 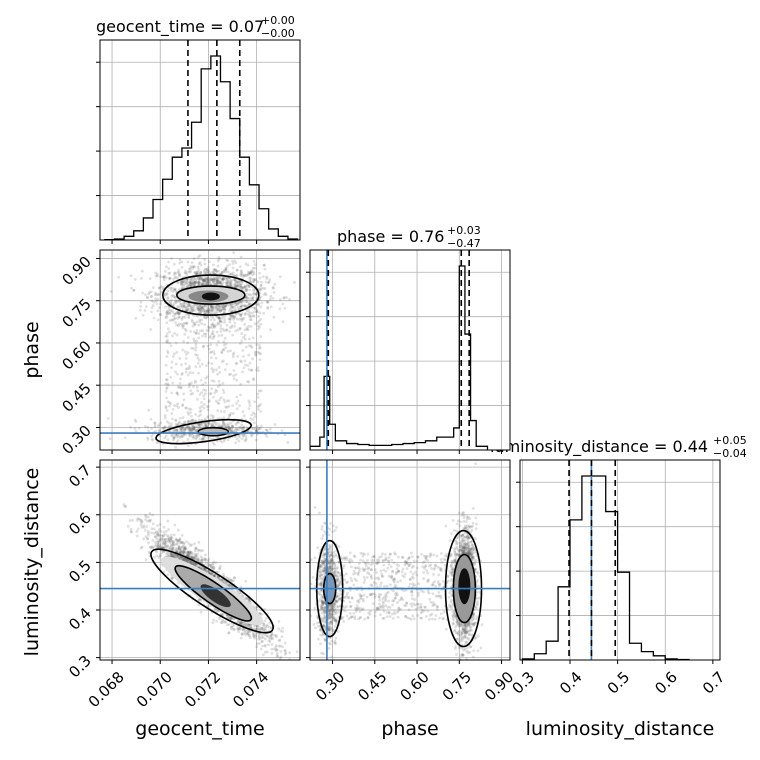 I want to click on title-phase: phase = 0.76, so click(x=390, y=236).